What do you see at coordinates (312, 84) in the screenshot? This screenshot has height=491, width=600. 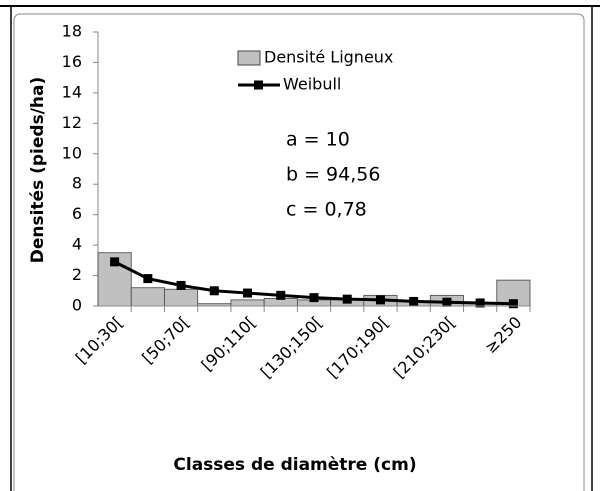 I see `legend-label: Weibull` at bounding box center [312, 84].